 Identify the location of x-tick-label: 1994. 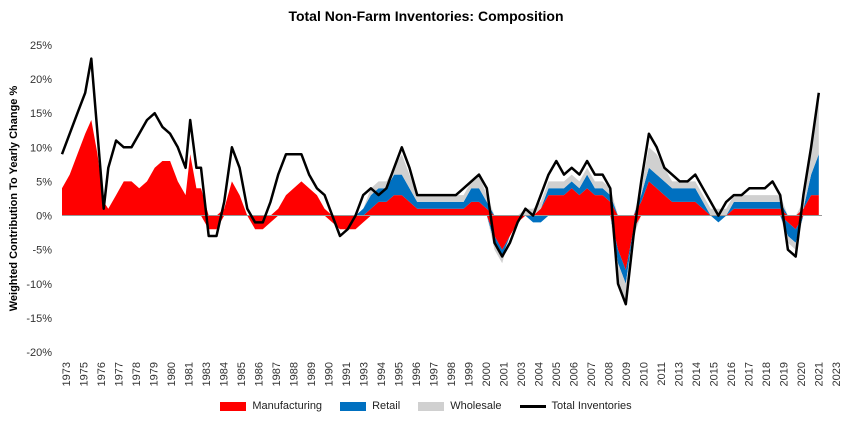
(382, 374).